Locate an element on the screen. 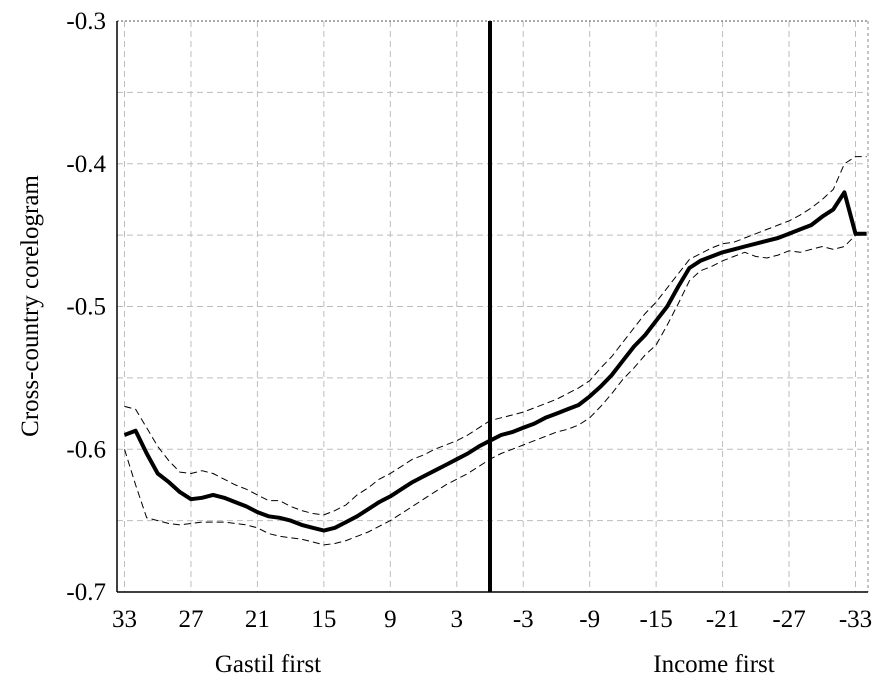 The height and width of the screenshot is (681, 882). x-tick-labels: 33 27 21 15 9 3 -3 -9 -15 -21 -27 -33 is located at coordinates (492, 619).